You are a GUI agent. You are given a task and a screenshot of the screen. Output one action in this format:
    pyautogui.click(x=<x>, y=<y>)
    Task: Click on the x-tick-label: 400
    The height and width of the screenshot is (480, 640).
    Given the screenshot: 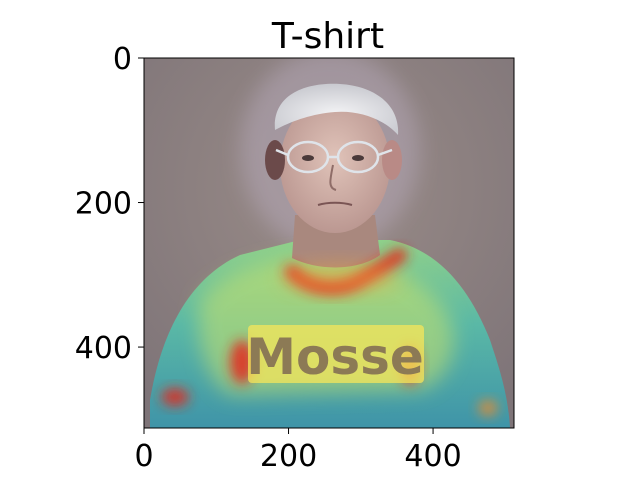 What is the action you would take?
    pyautogui.click(x=432, y=456)
    